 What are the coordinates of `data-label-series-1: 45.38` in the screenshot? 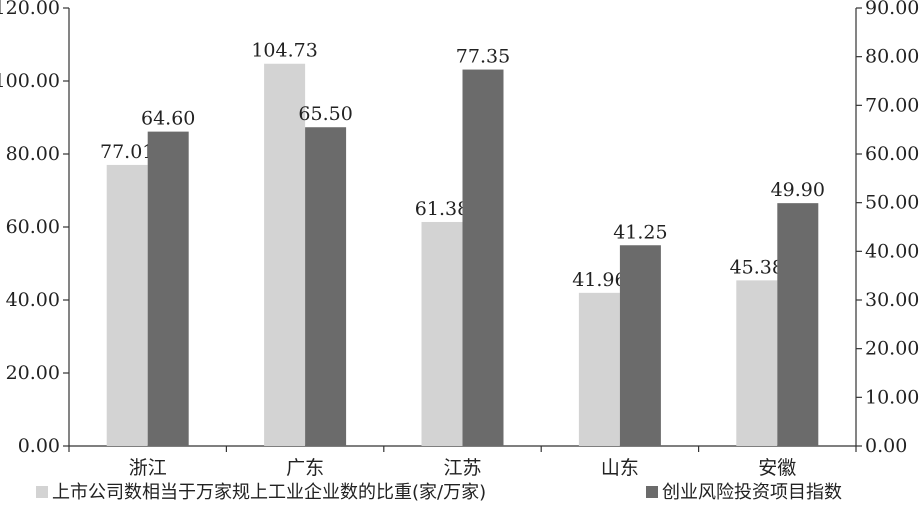 It's located at (757, 267).